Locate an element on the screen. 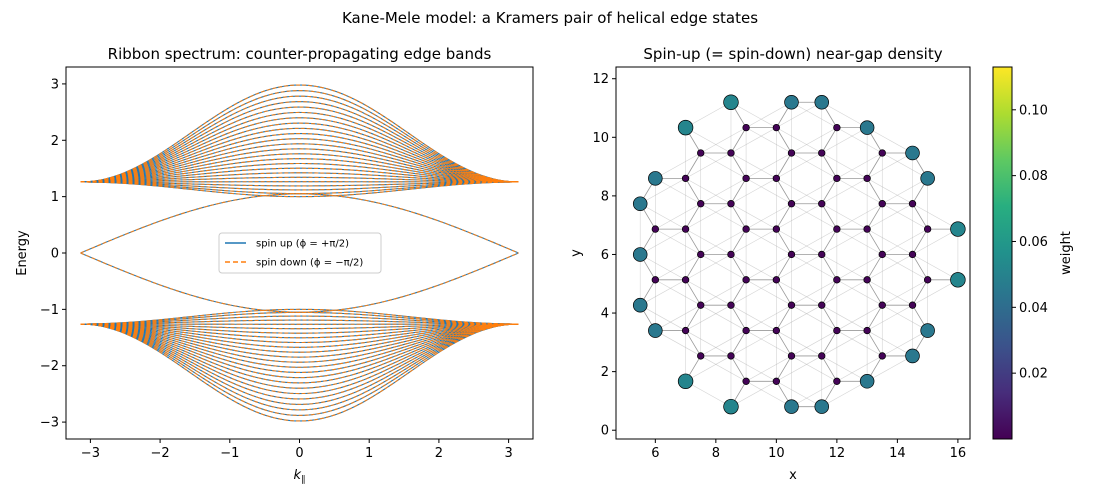  colorbar-tick-label: 0.10 is located at coordinates (1033, 110).